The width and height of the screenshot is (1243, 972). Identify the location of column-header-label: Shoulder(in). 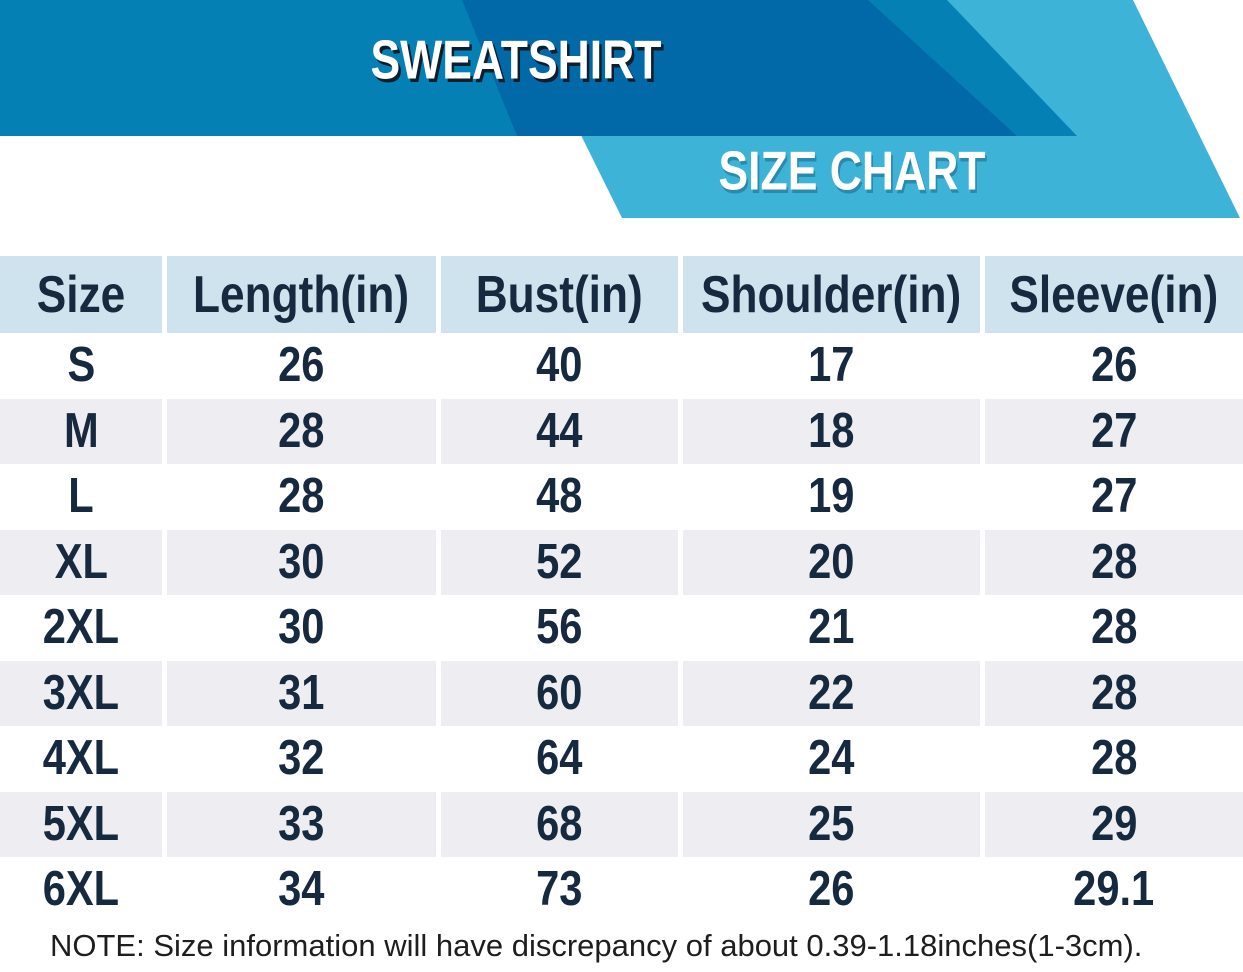
(831, 294).